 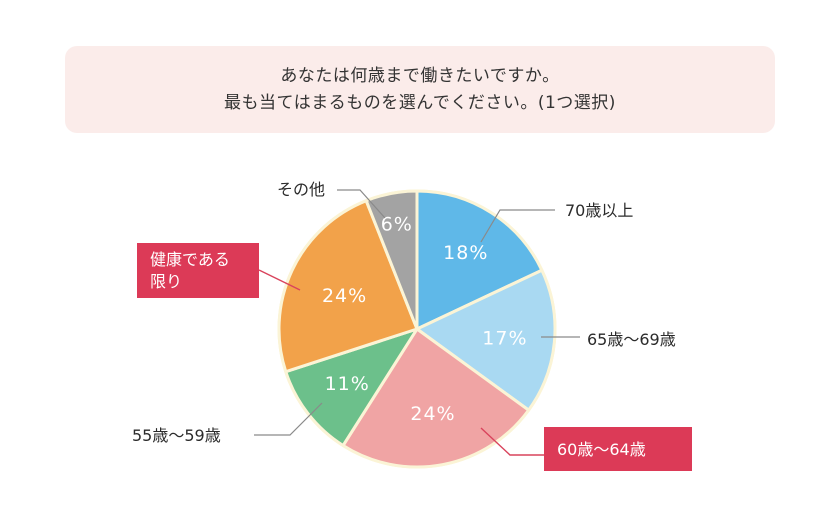 What do you see at coordinates (631, 339) in the screenshot?
I see `category-label: 65歳〜69歳` at bounding box center [631, 339].